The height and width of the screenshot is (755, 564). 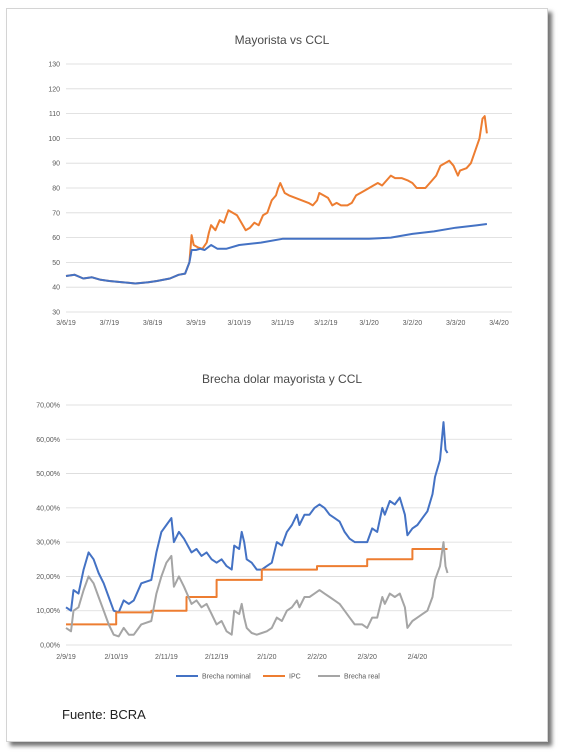 I want to click on chart-title-1: Mayorista vs CCL, so click(x=282, y=40).